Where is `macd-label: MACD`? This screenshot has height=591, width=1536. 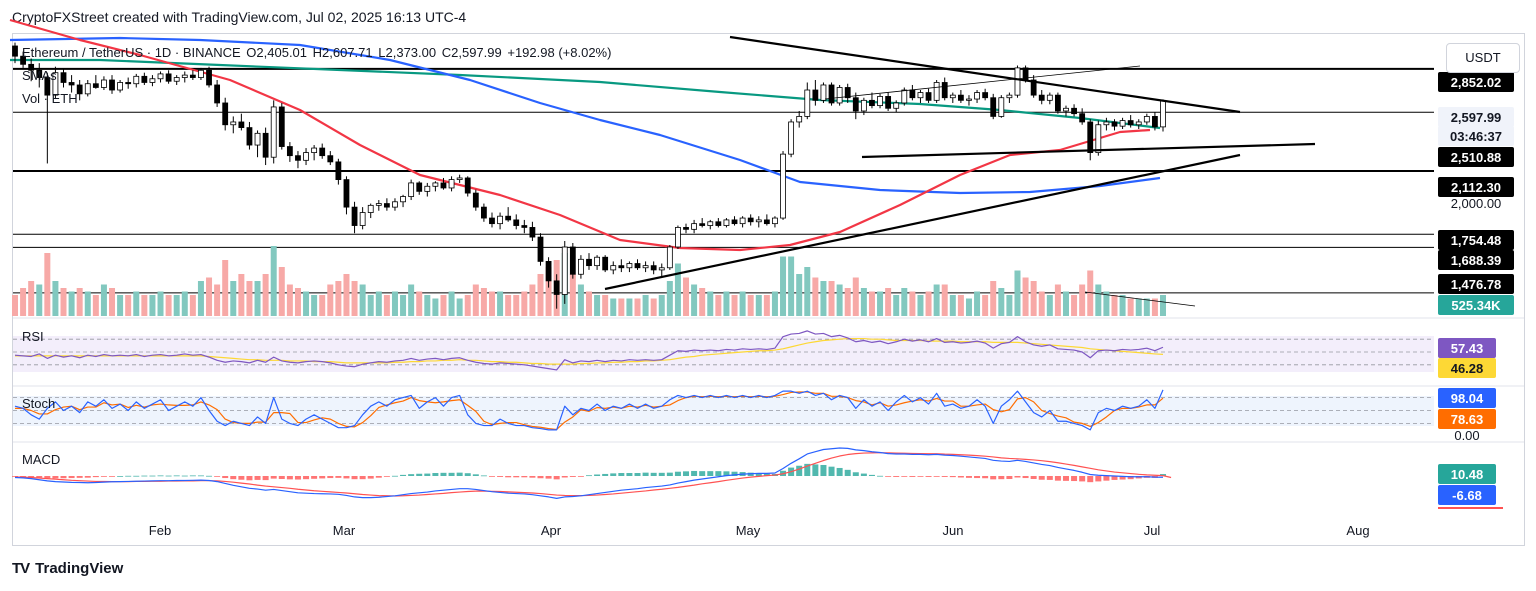
macd-label: MACD is located at coordinates (41, 459).